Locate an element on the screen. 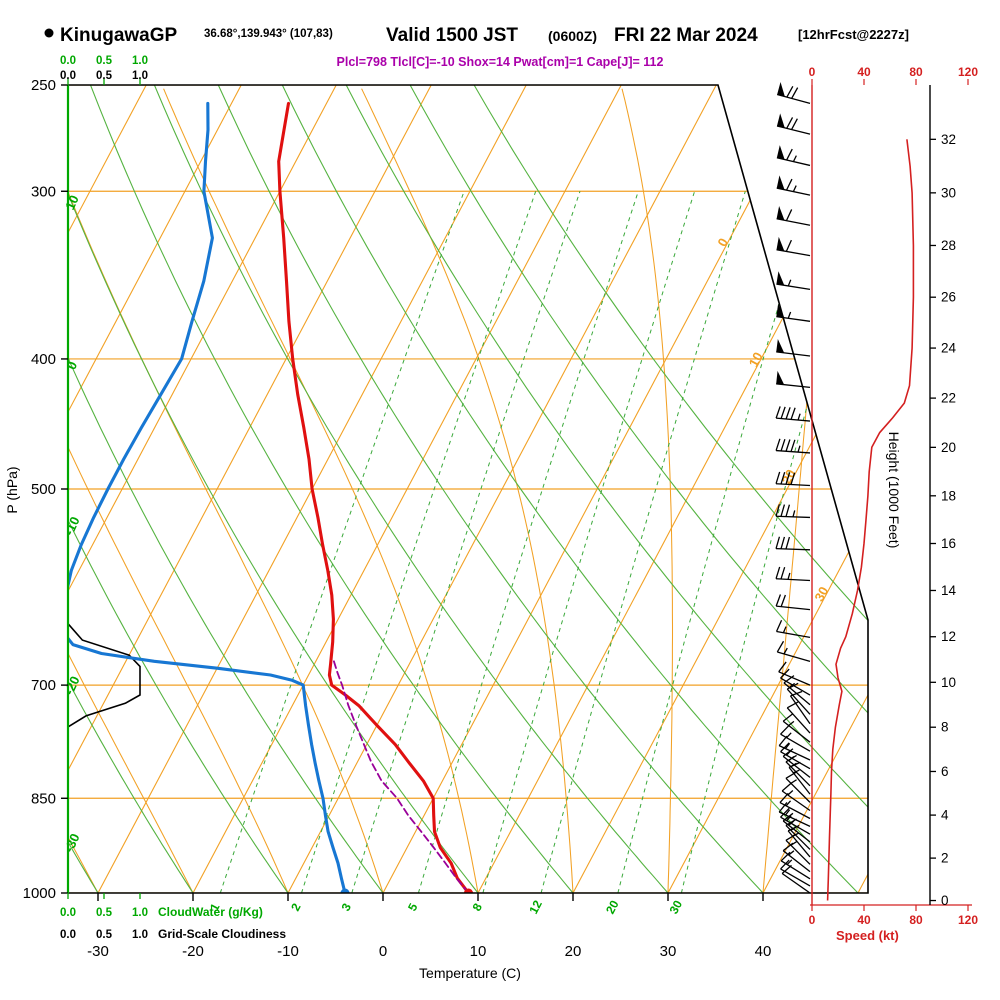 Image resolution: width=1000 pixels, height=1000 pixels. cloudwater-scale-label-bottom: 1.0 is located at coordinates (140, 913).